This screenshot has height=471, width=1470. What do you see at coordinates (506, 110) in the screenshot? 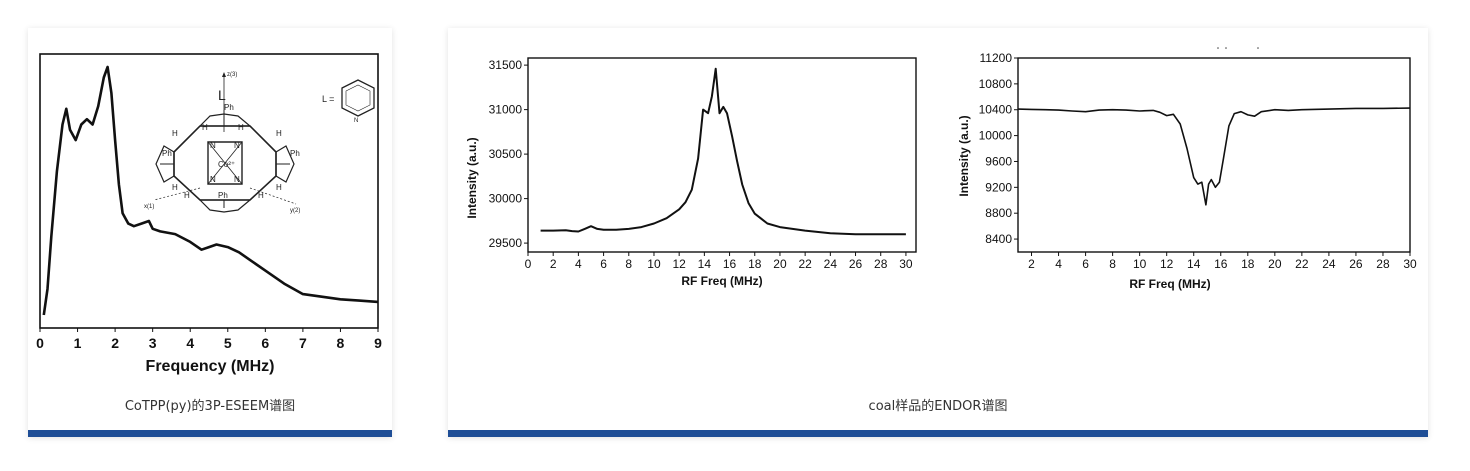
I see `y-tick-label: 31000` at bounding box center [506, 110].